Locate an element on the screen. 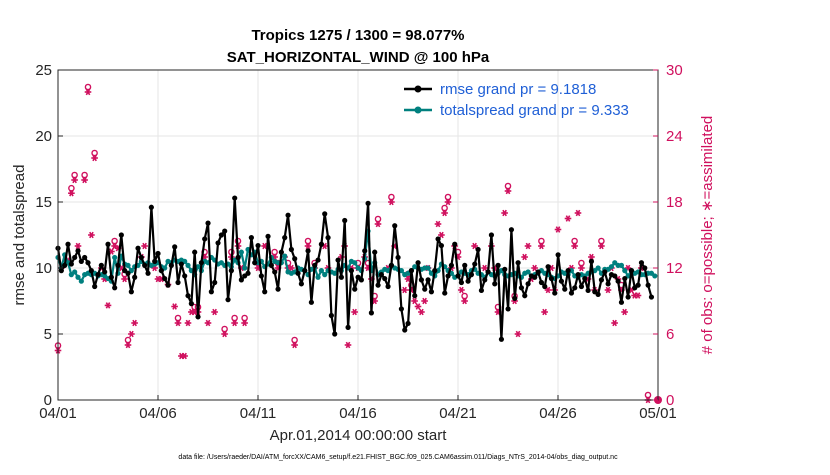 Image resolution: width=830 pixels, height=475 pixels. legend-rmse-marker is located at coordinates (418, 89).